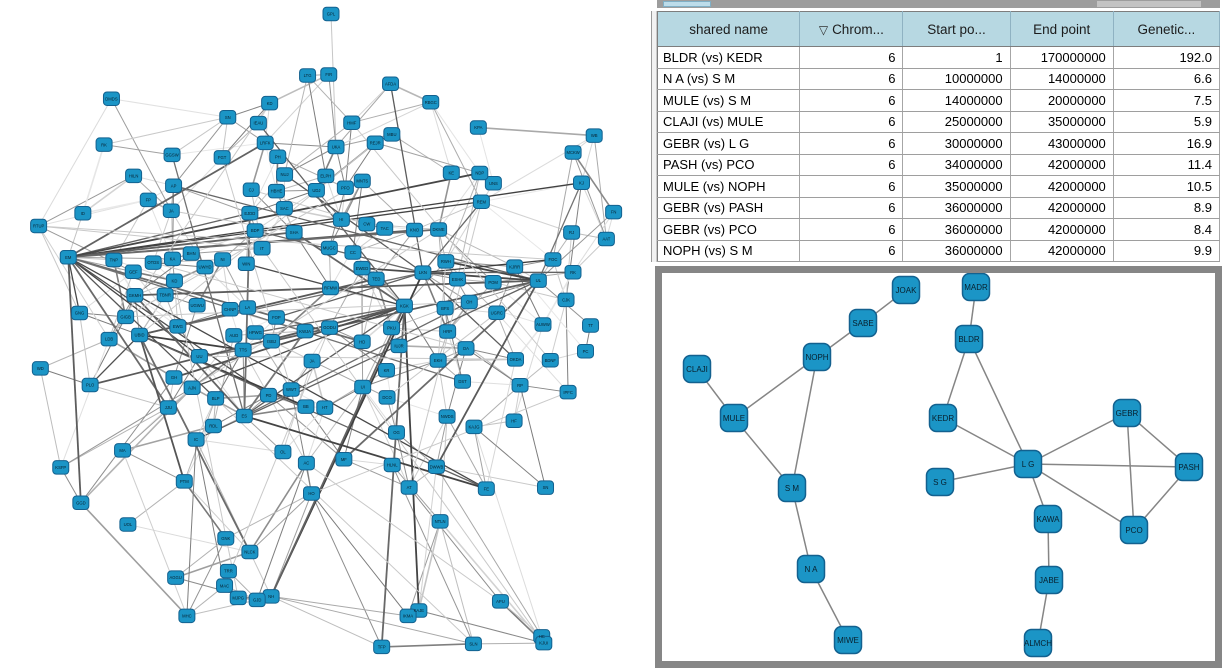 This screenshot has height=669, width=1222. Describe the element at coordinates (1167, 165) in the screenshot. I see `cell-value: 11.4` at that location.